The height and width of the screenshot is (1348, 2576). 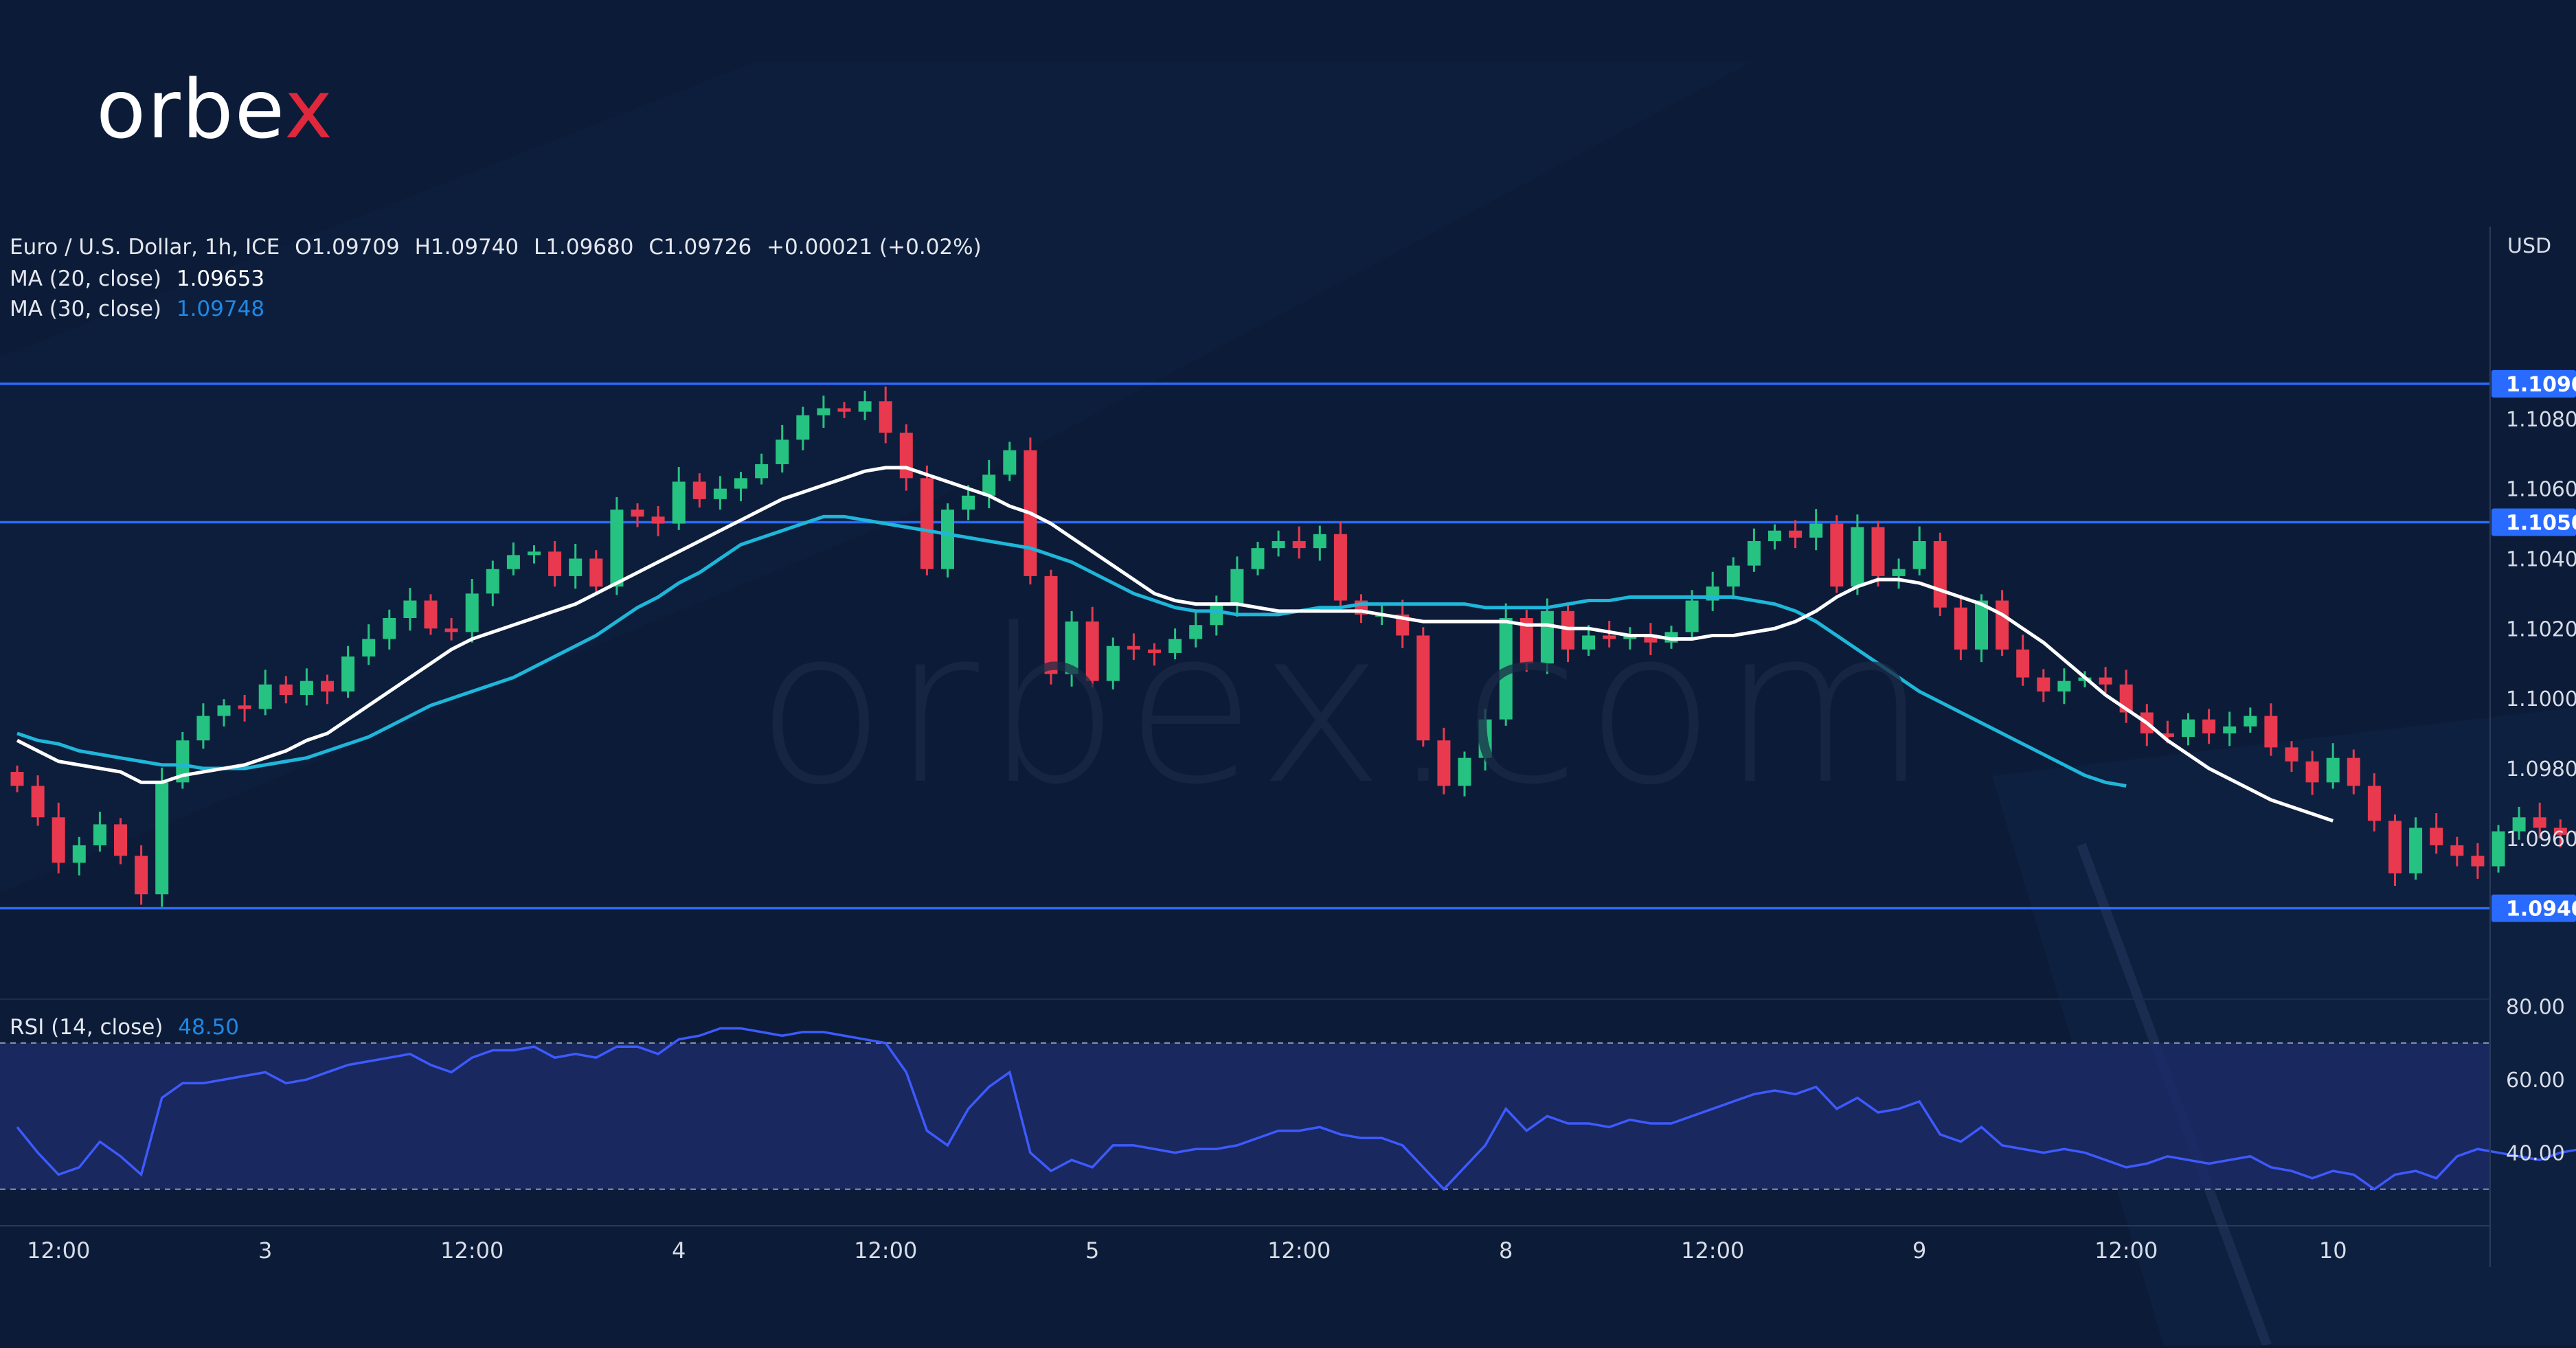 I want to click on rsi-label: RSI (14, close), so click(x=86, y=1027).